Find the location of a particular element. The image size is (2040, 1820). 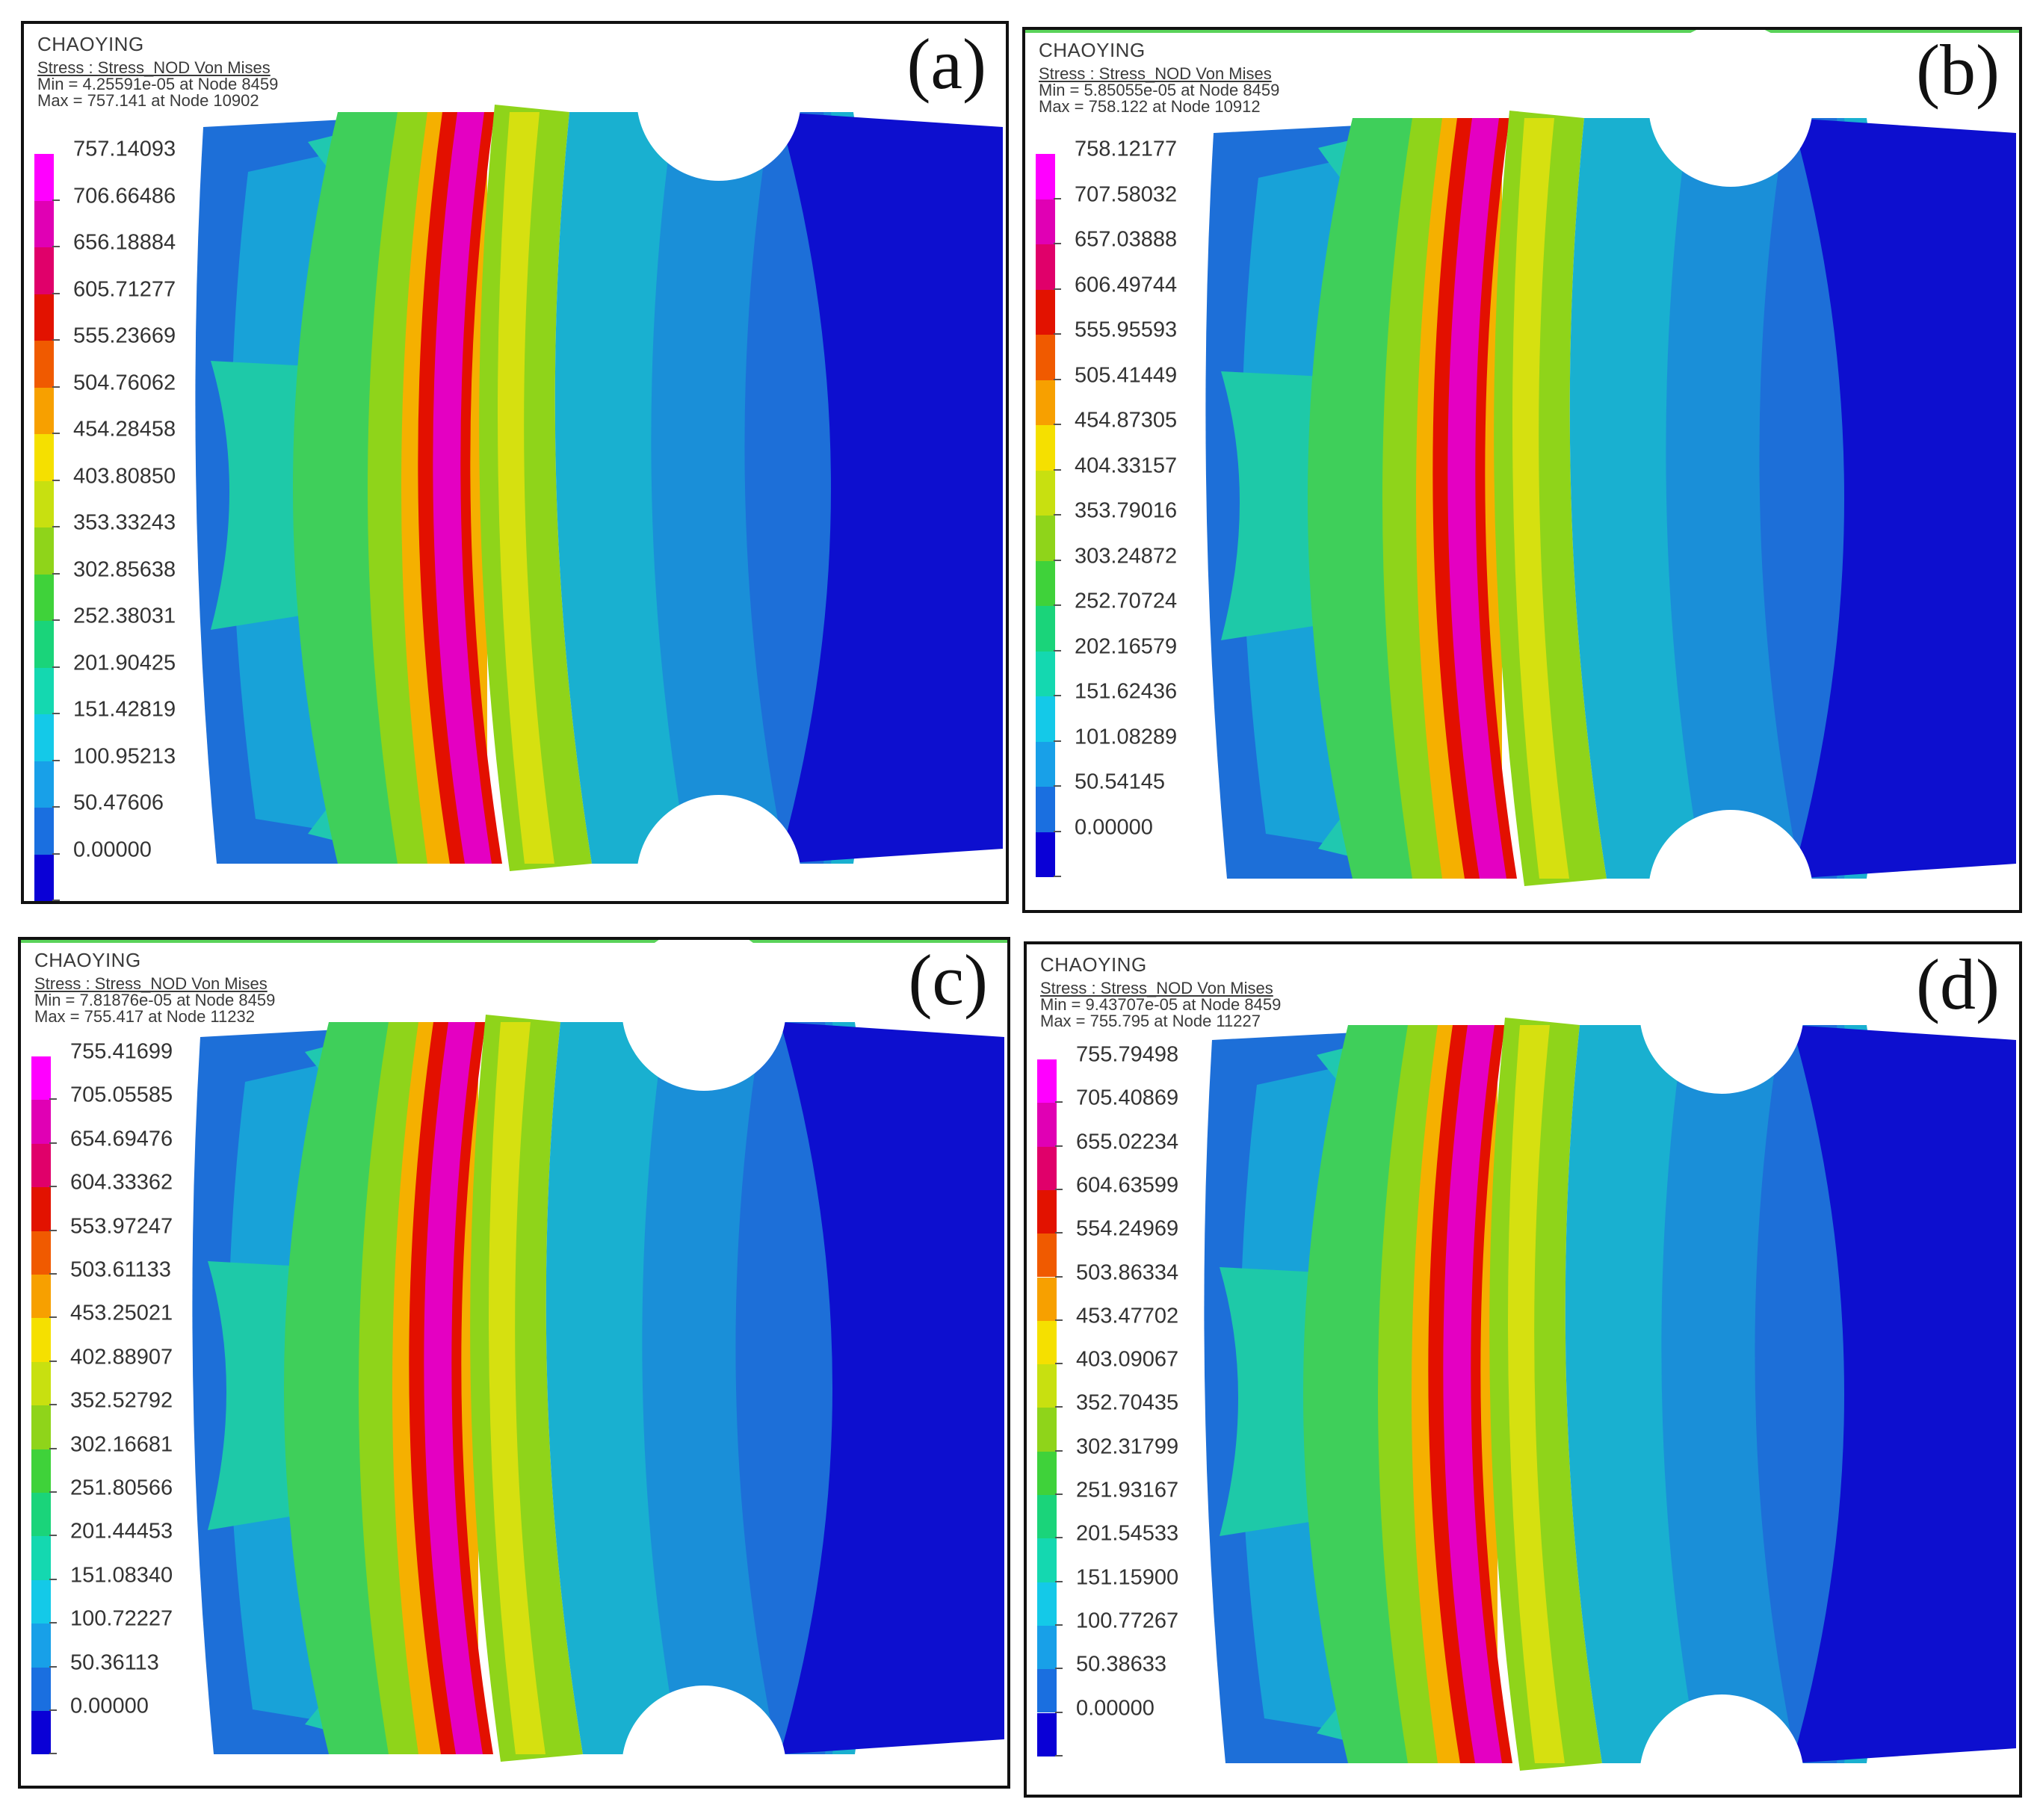

legend-label: 453.47702 is located at coordinates (1127, 1316).